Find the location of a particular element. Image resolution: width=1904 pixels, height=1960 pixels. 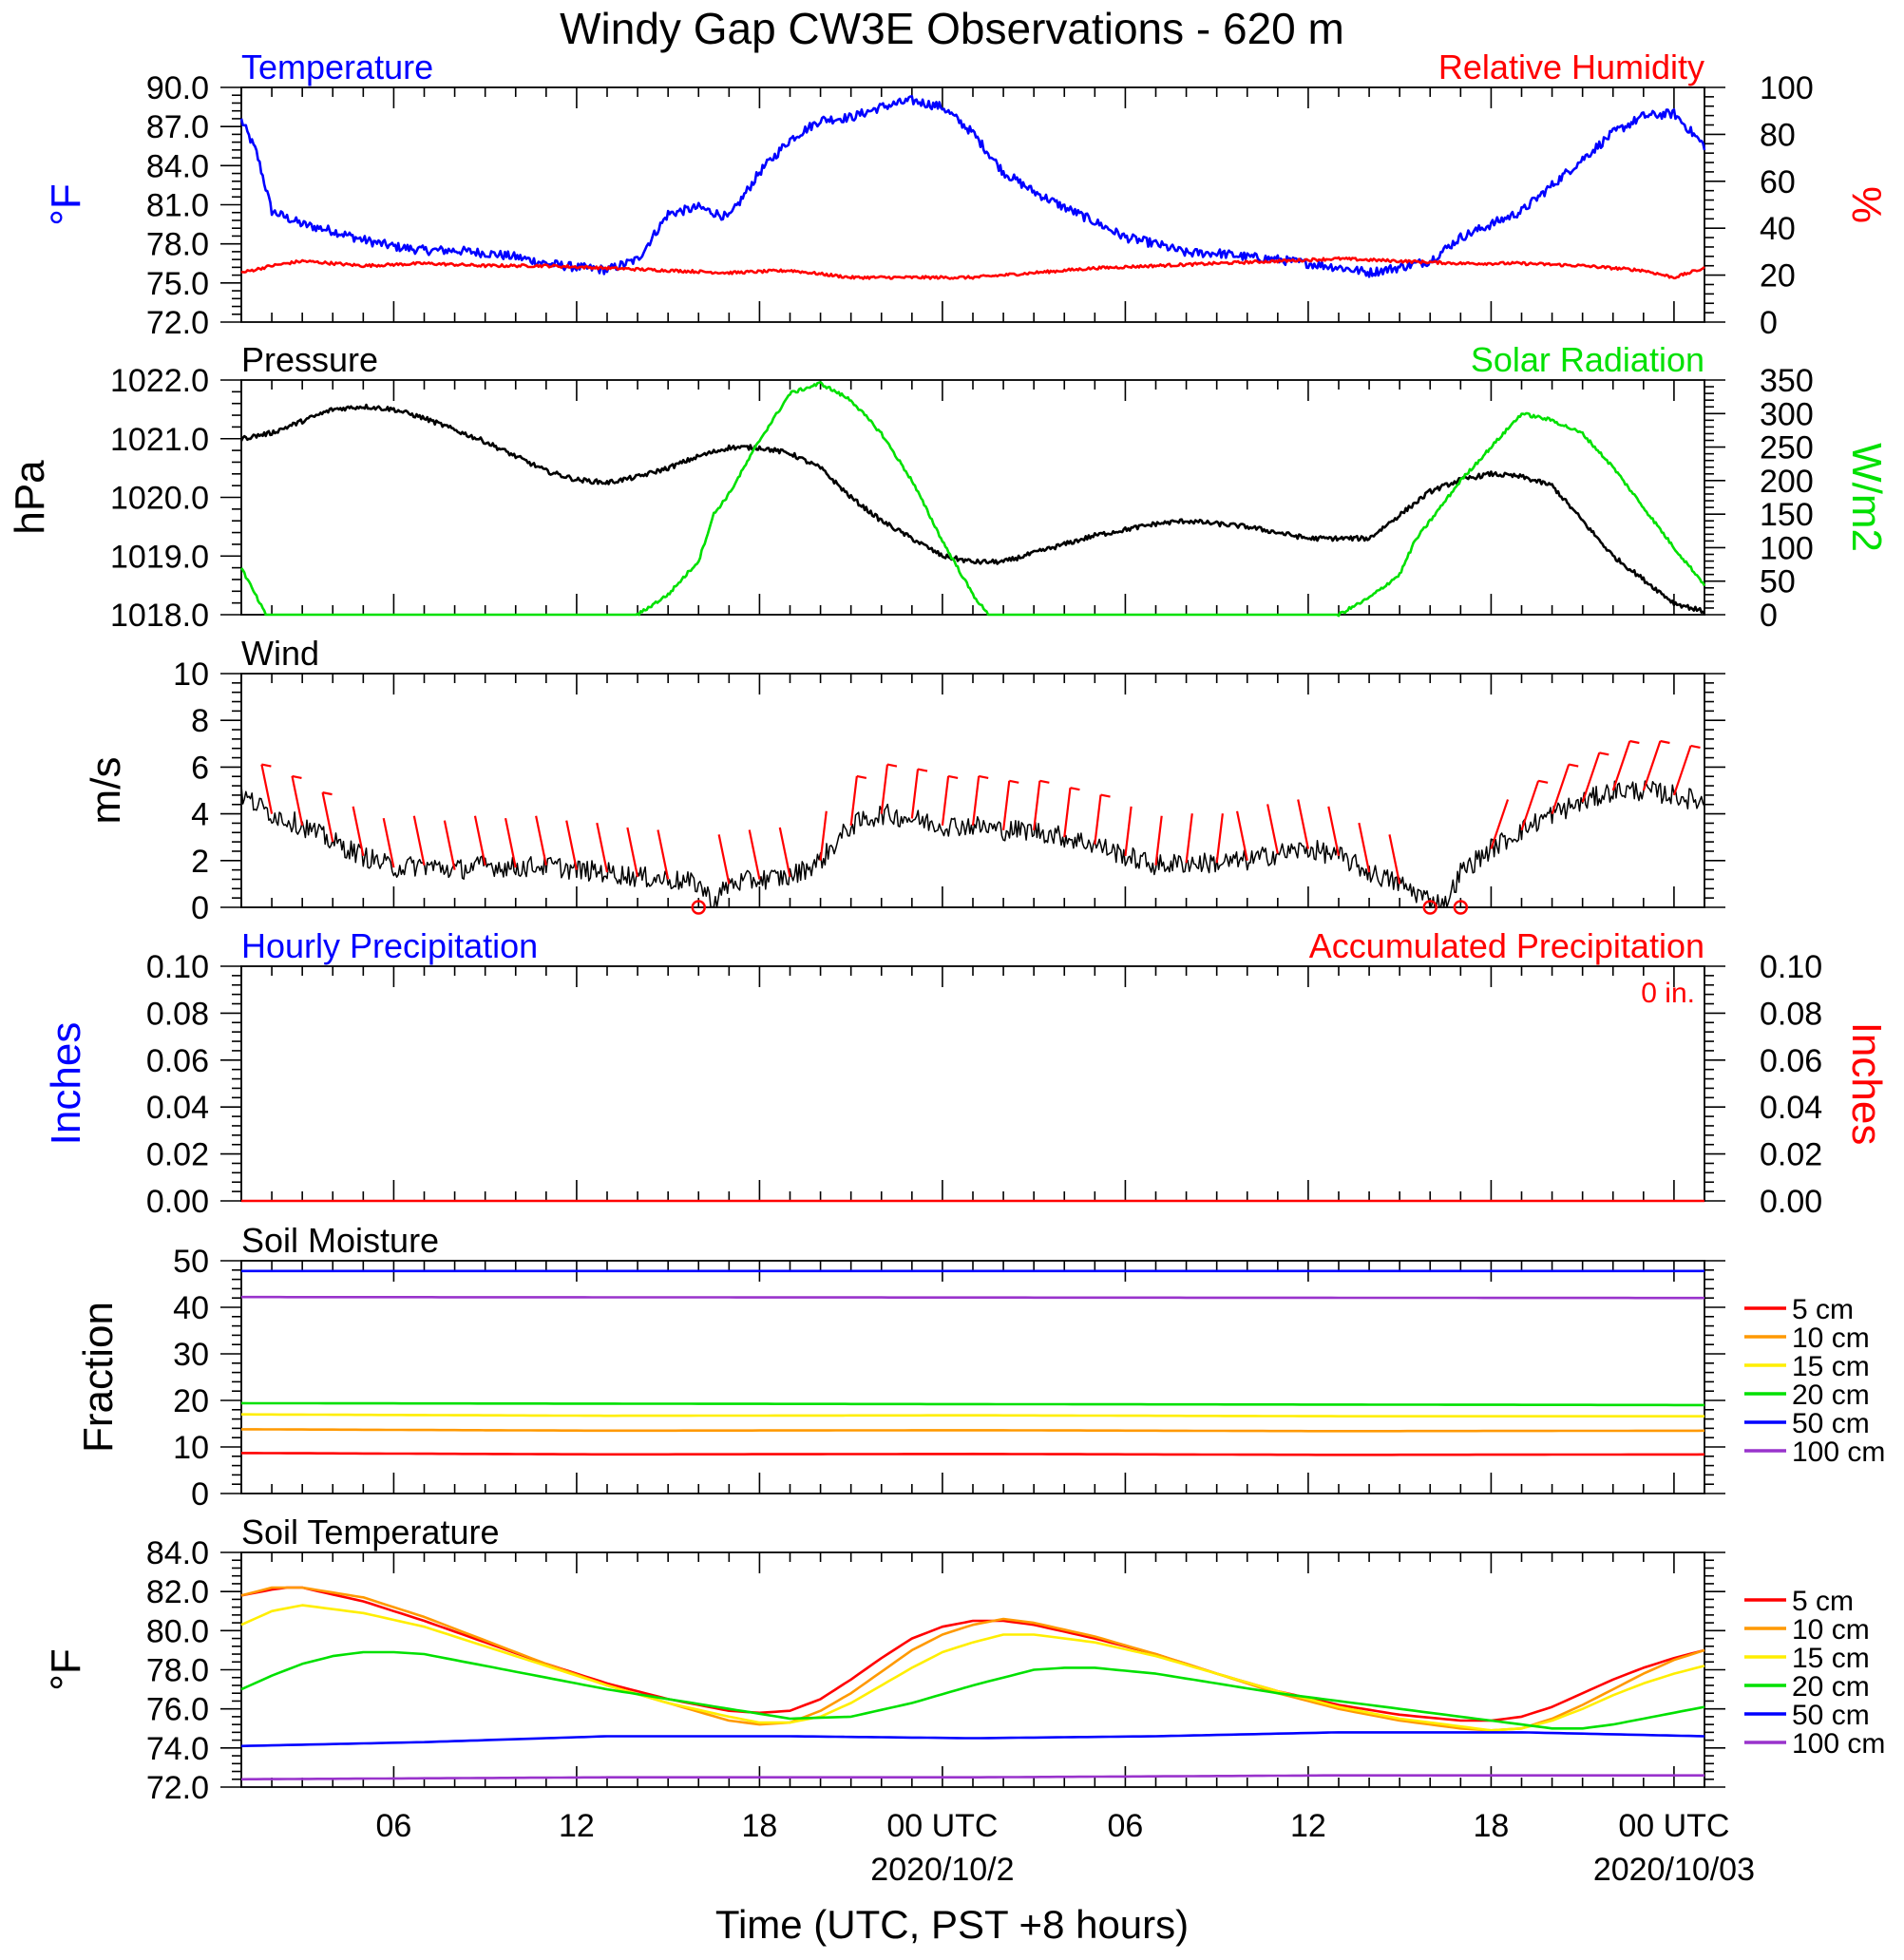

y-left-tick-label: 84.0 is located at coordinates (178, 166).